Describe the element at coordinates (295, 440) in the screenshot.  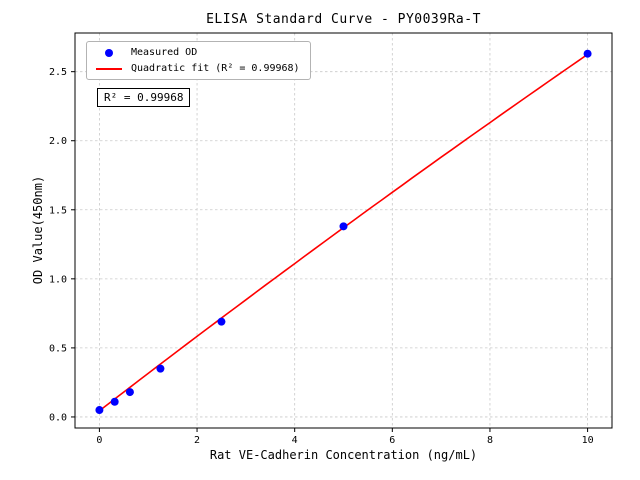
I see `x-tick-label: 4` at that location.